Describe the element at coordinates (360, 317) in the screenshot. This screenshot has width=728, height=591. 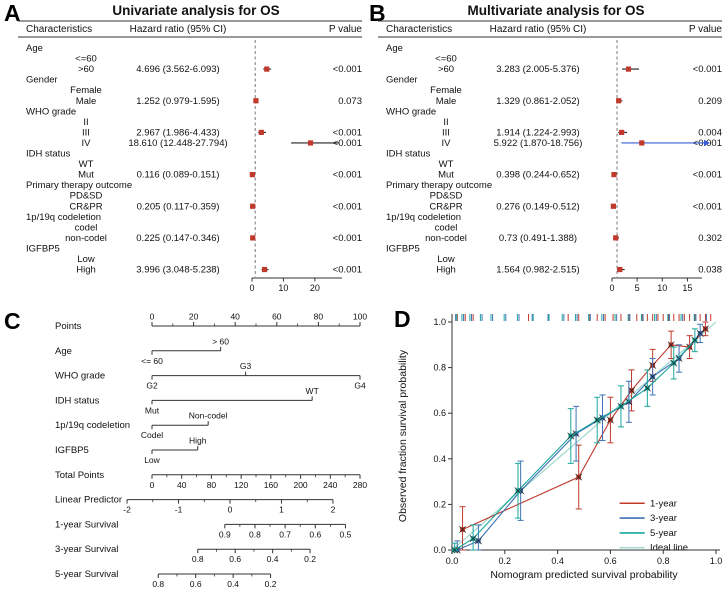
I see `svg-text: 100` at that location.